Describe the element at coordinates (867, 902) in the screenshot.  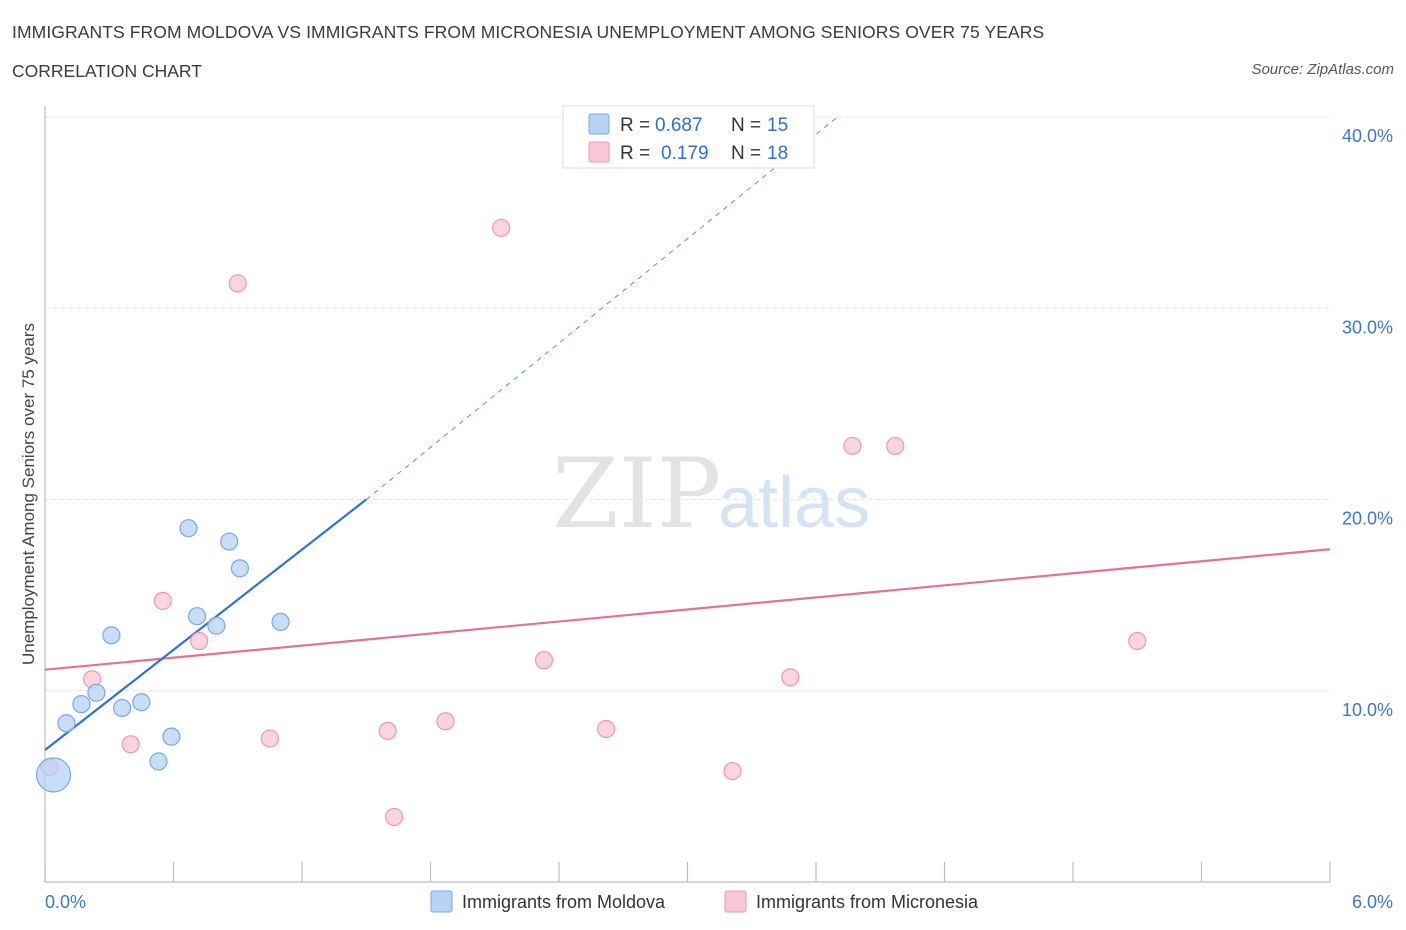
I see `bottom-legend-label-micronesia: Immigrants from Micronesia` at that location.